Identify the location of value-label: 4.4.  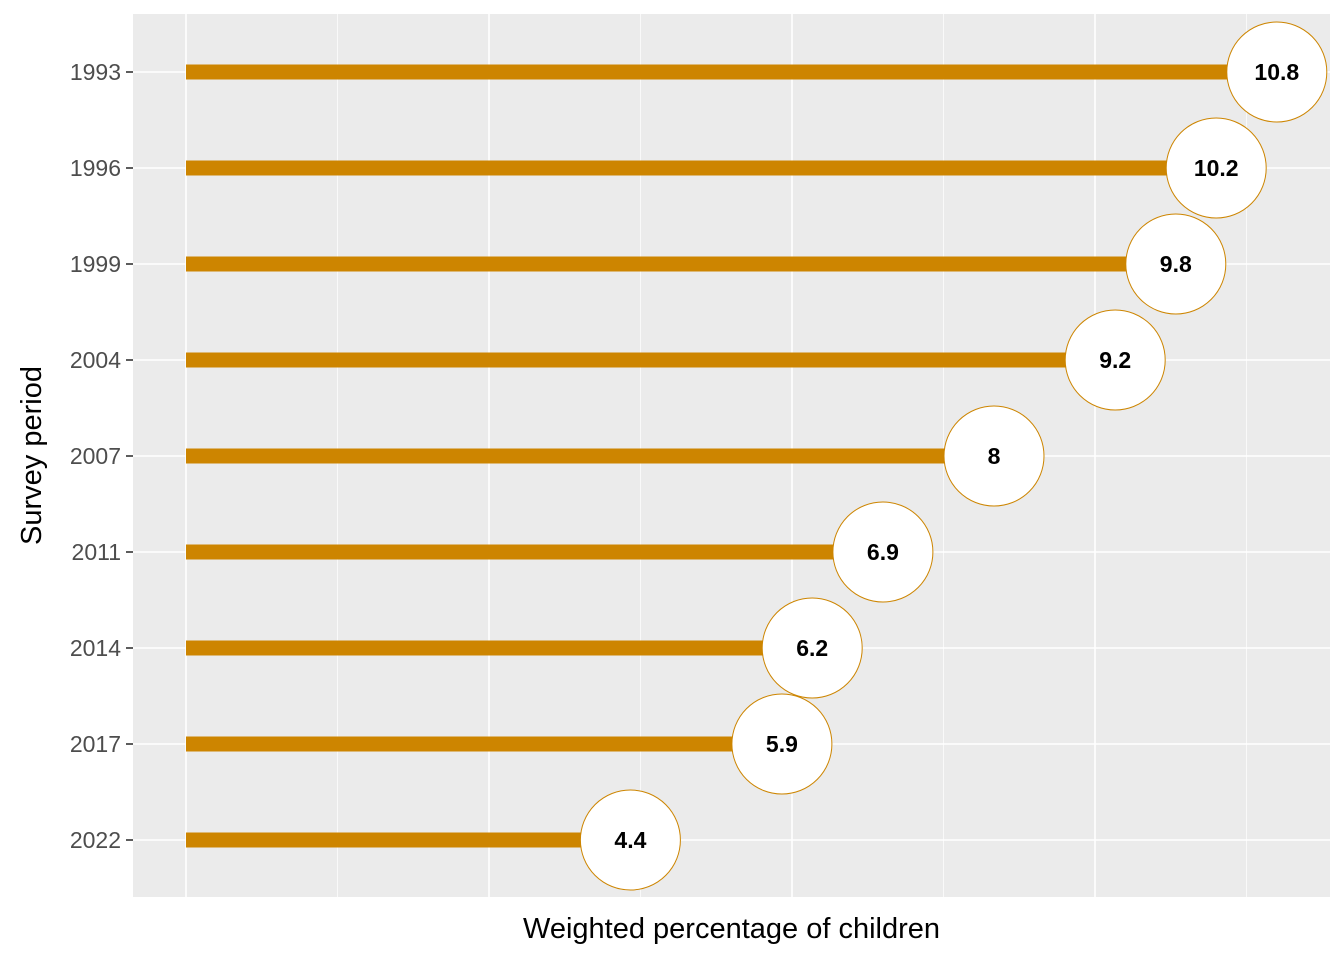
(630, 840).